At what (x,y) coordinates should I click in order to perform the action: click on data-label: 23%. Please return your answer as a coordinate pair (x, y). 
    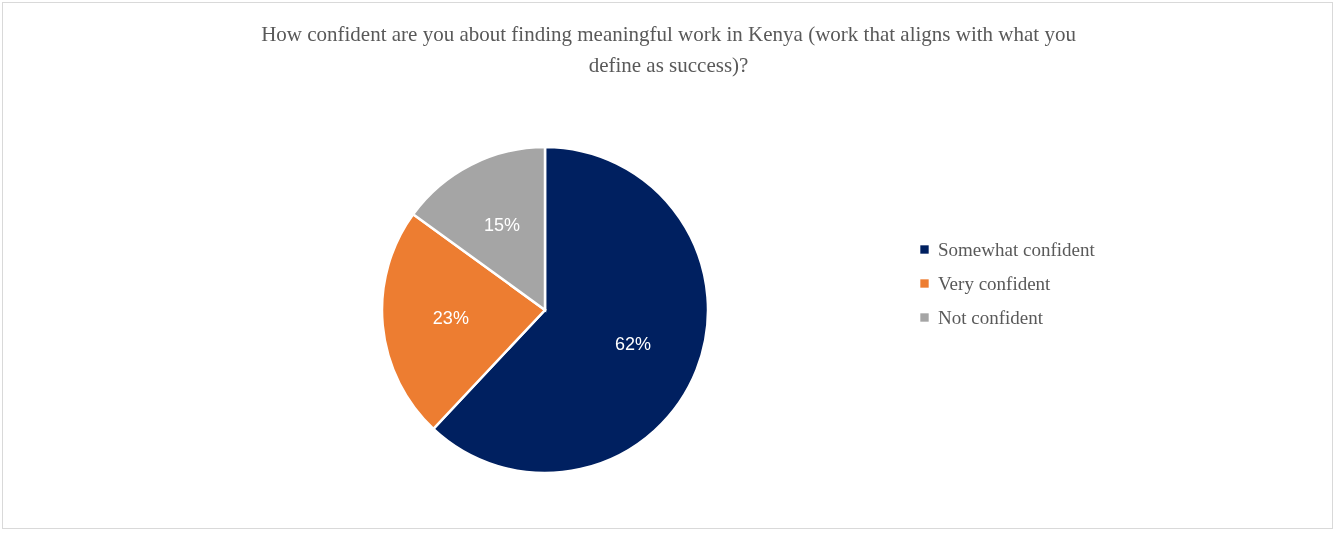
    Looking at the image, I should click on (450, 317).